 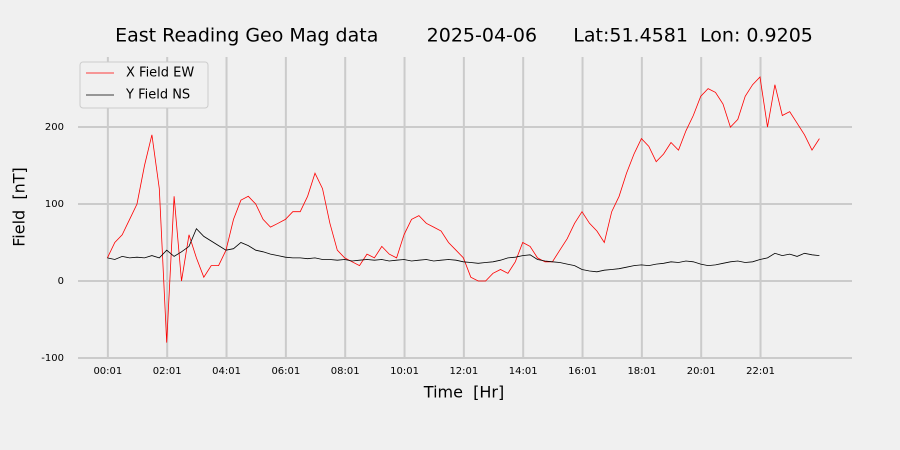 I want to click on y-axis-label: Field [nT], so click(x=19, y=207).